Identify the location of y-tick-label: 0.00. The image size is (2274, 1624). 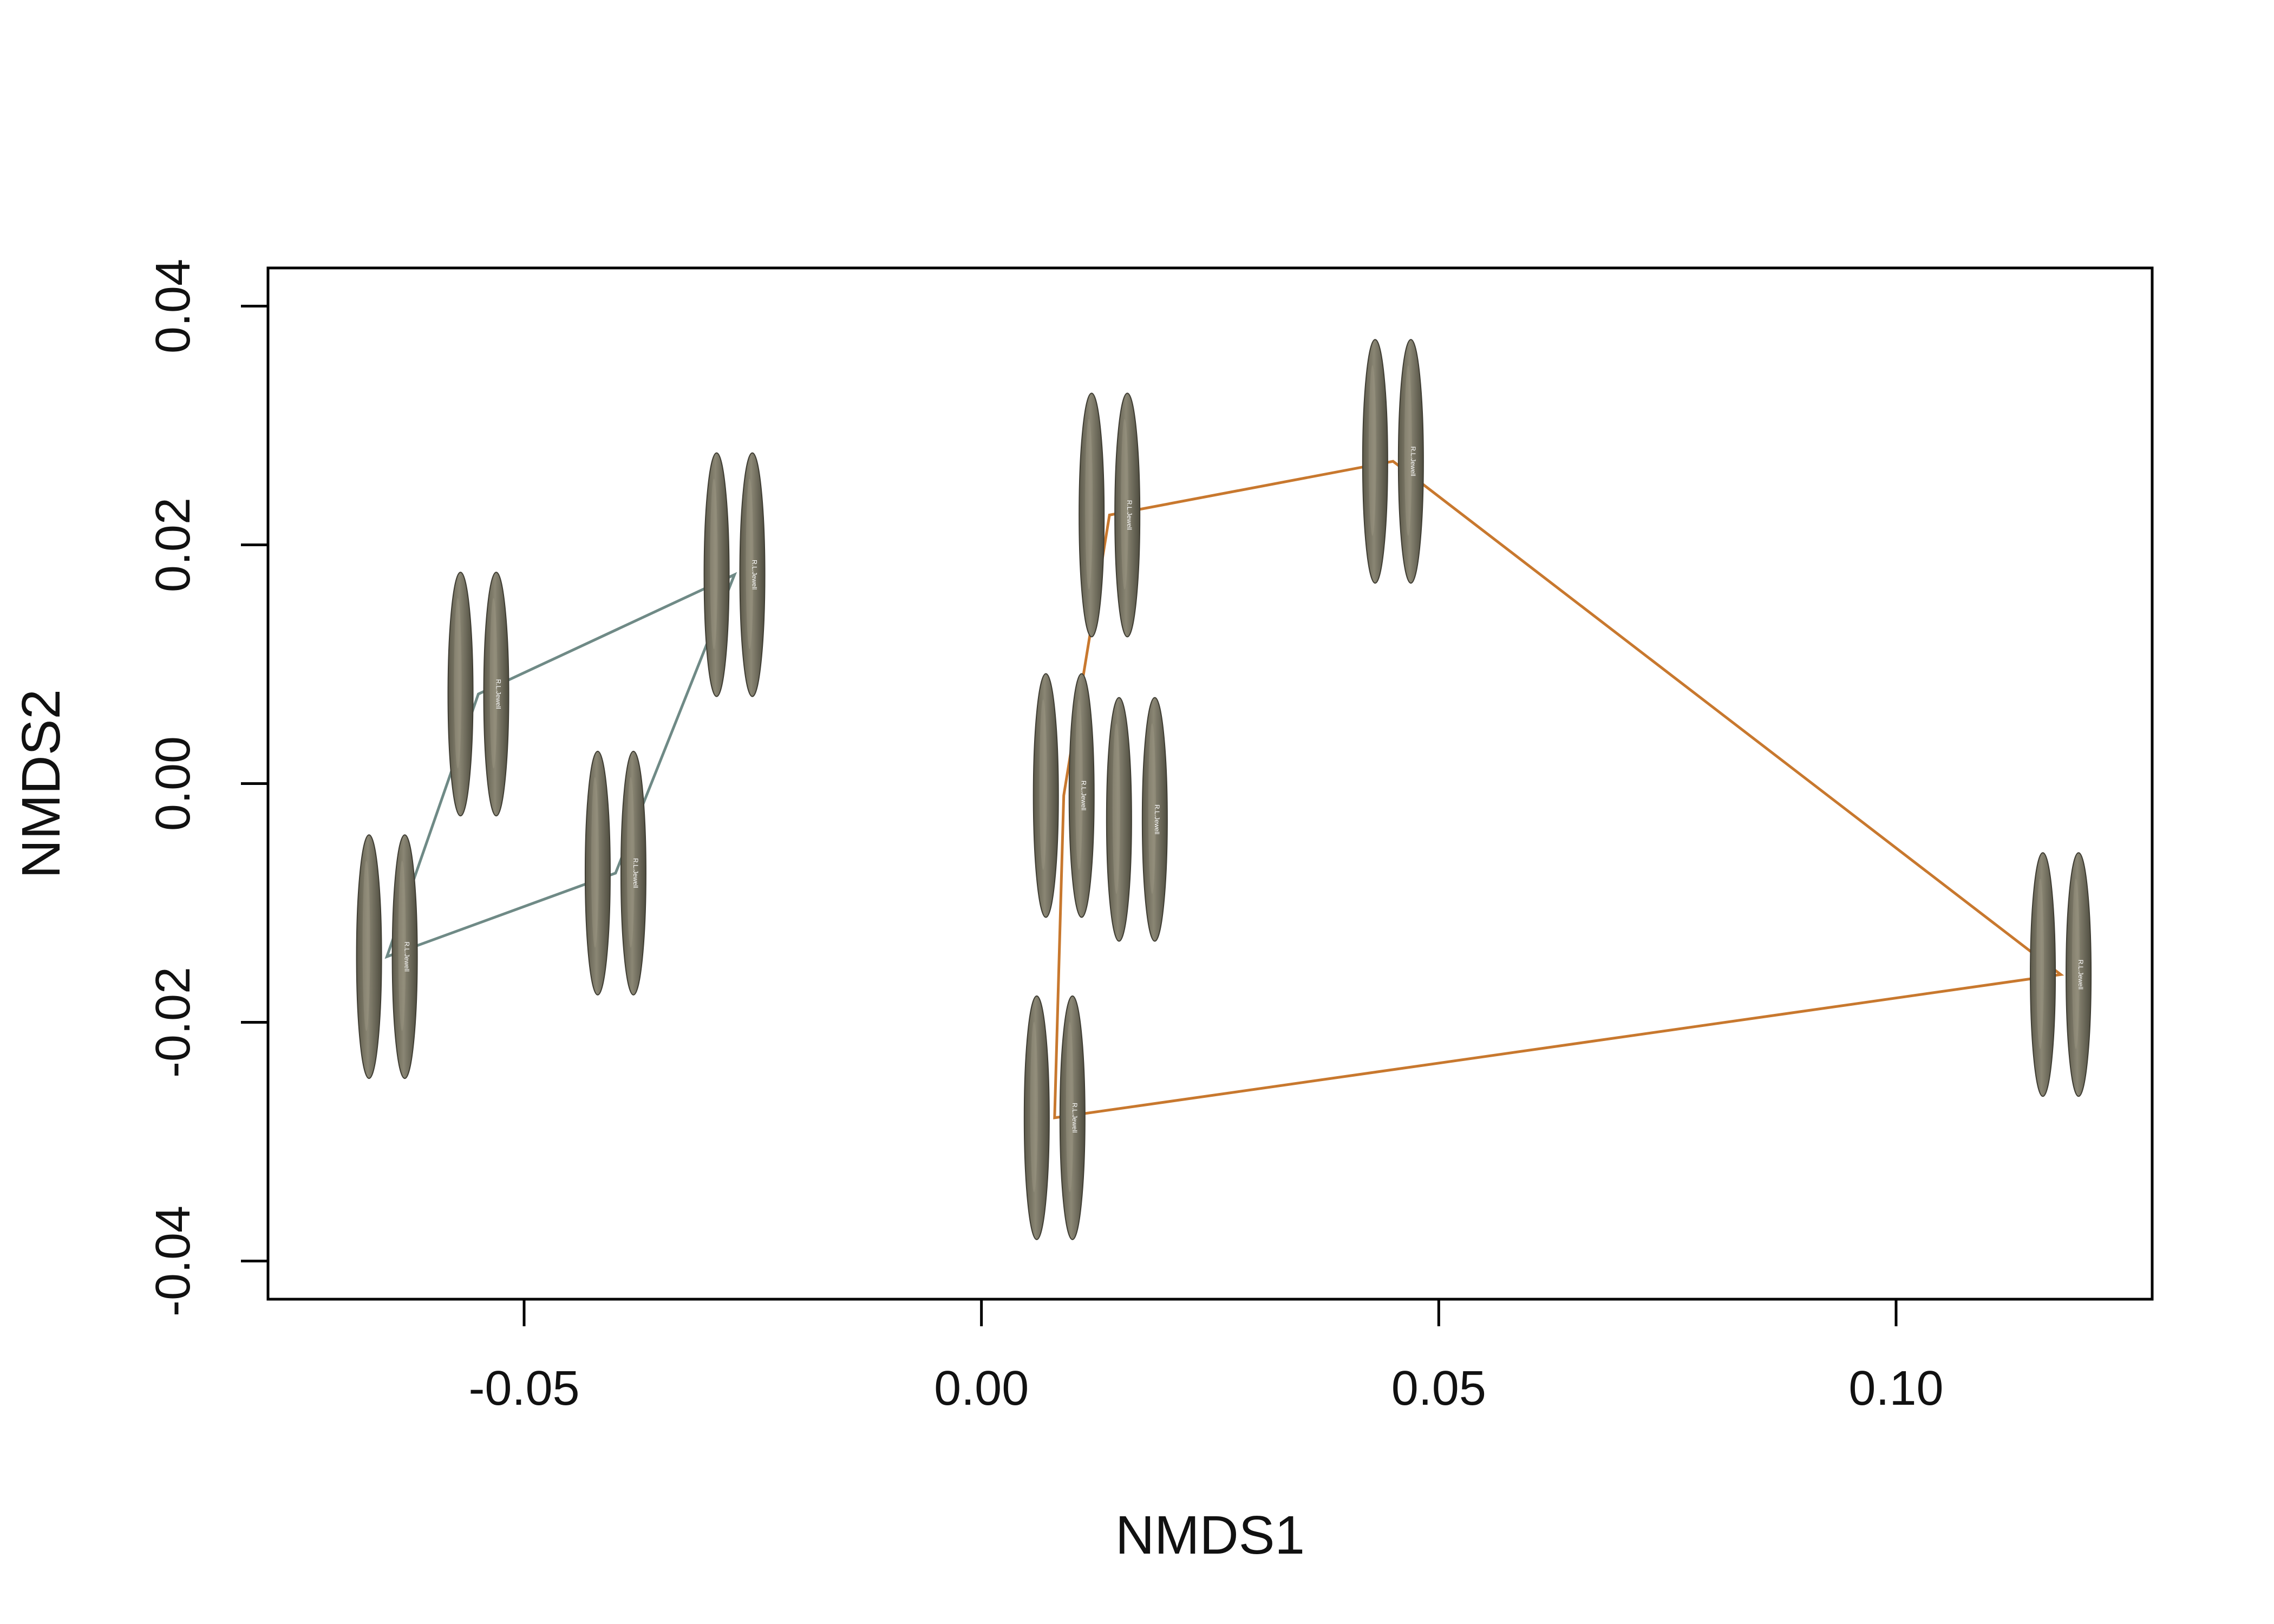
(173, 783).